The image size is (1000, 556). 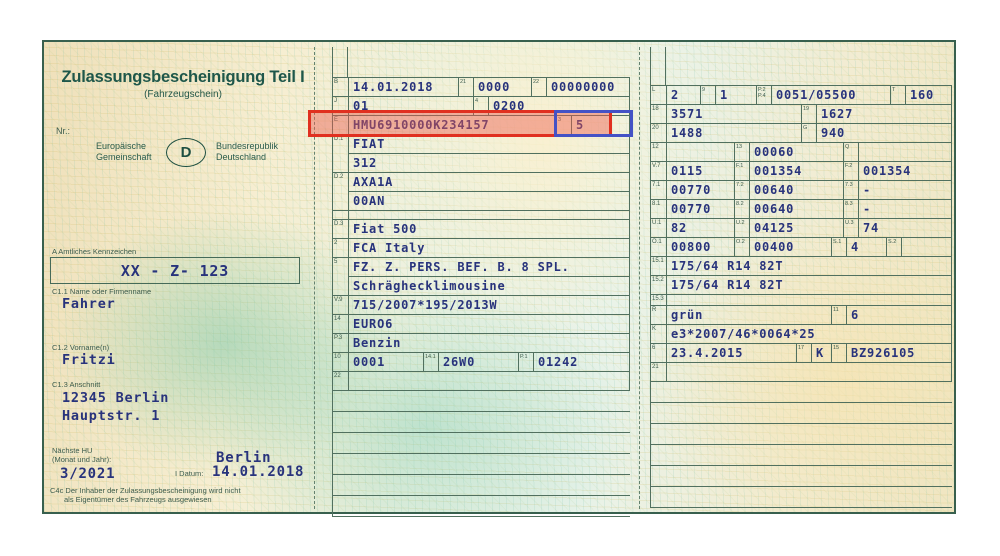 I want to click on c11-label: C1.1 Name oder Firmenname, so click(x=102, y=291).